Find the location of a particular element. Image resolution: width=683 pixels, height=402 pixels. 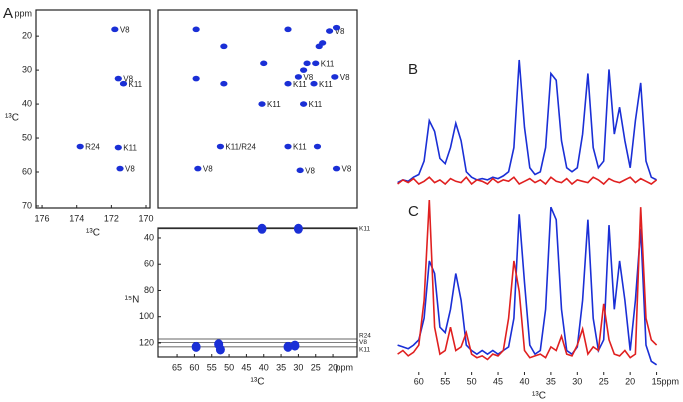

x-tick-label: 170 is located at coordinates (145, 218).